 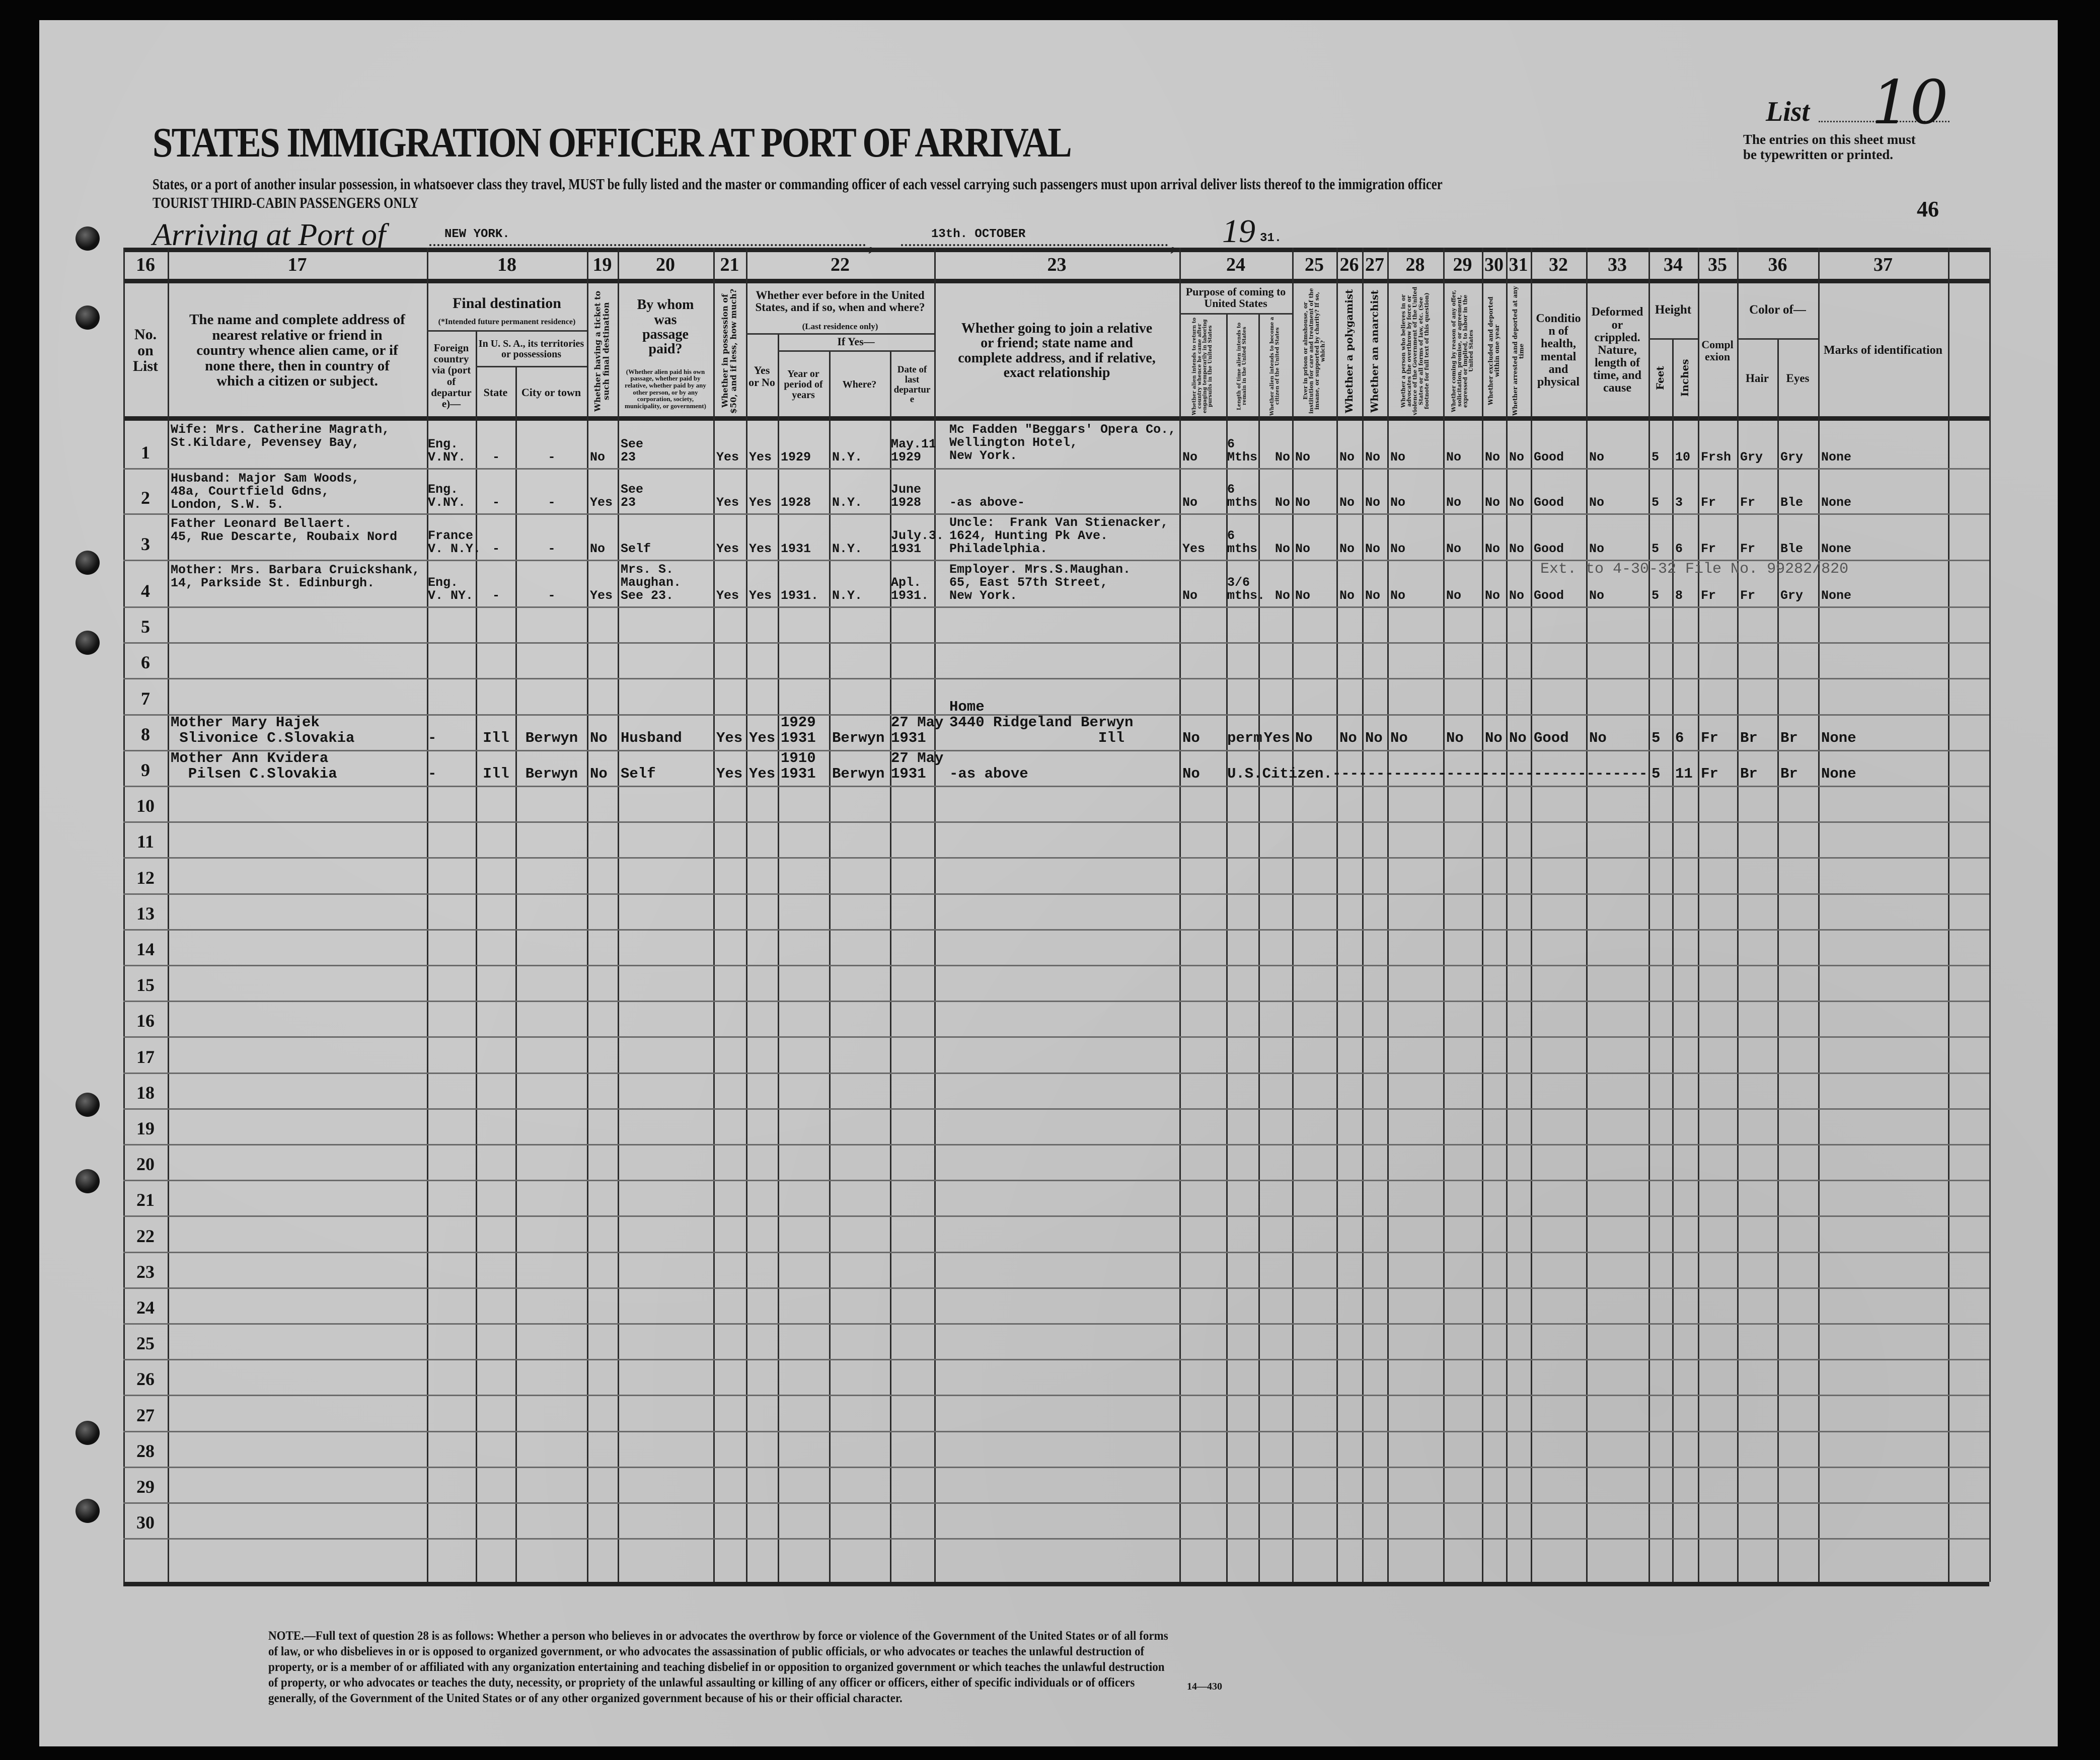 What do you see at coordinates (1056, 250) in the screenshot?
I see `table-top-rule` at bounding box center [1056, 250].